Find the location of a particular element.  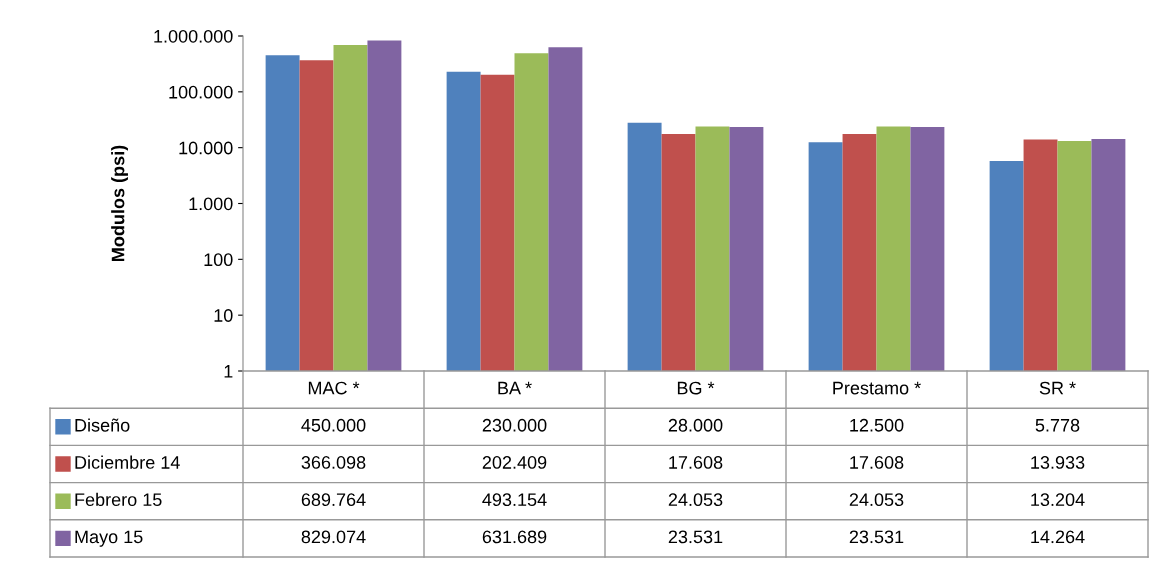

data-label: 13.933 is located at coordinates (1058, 462).